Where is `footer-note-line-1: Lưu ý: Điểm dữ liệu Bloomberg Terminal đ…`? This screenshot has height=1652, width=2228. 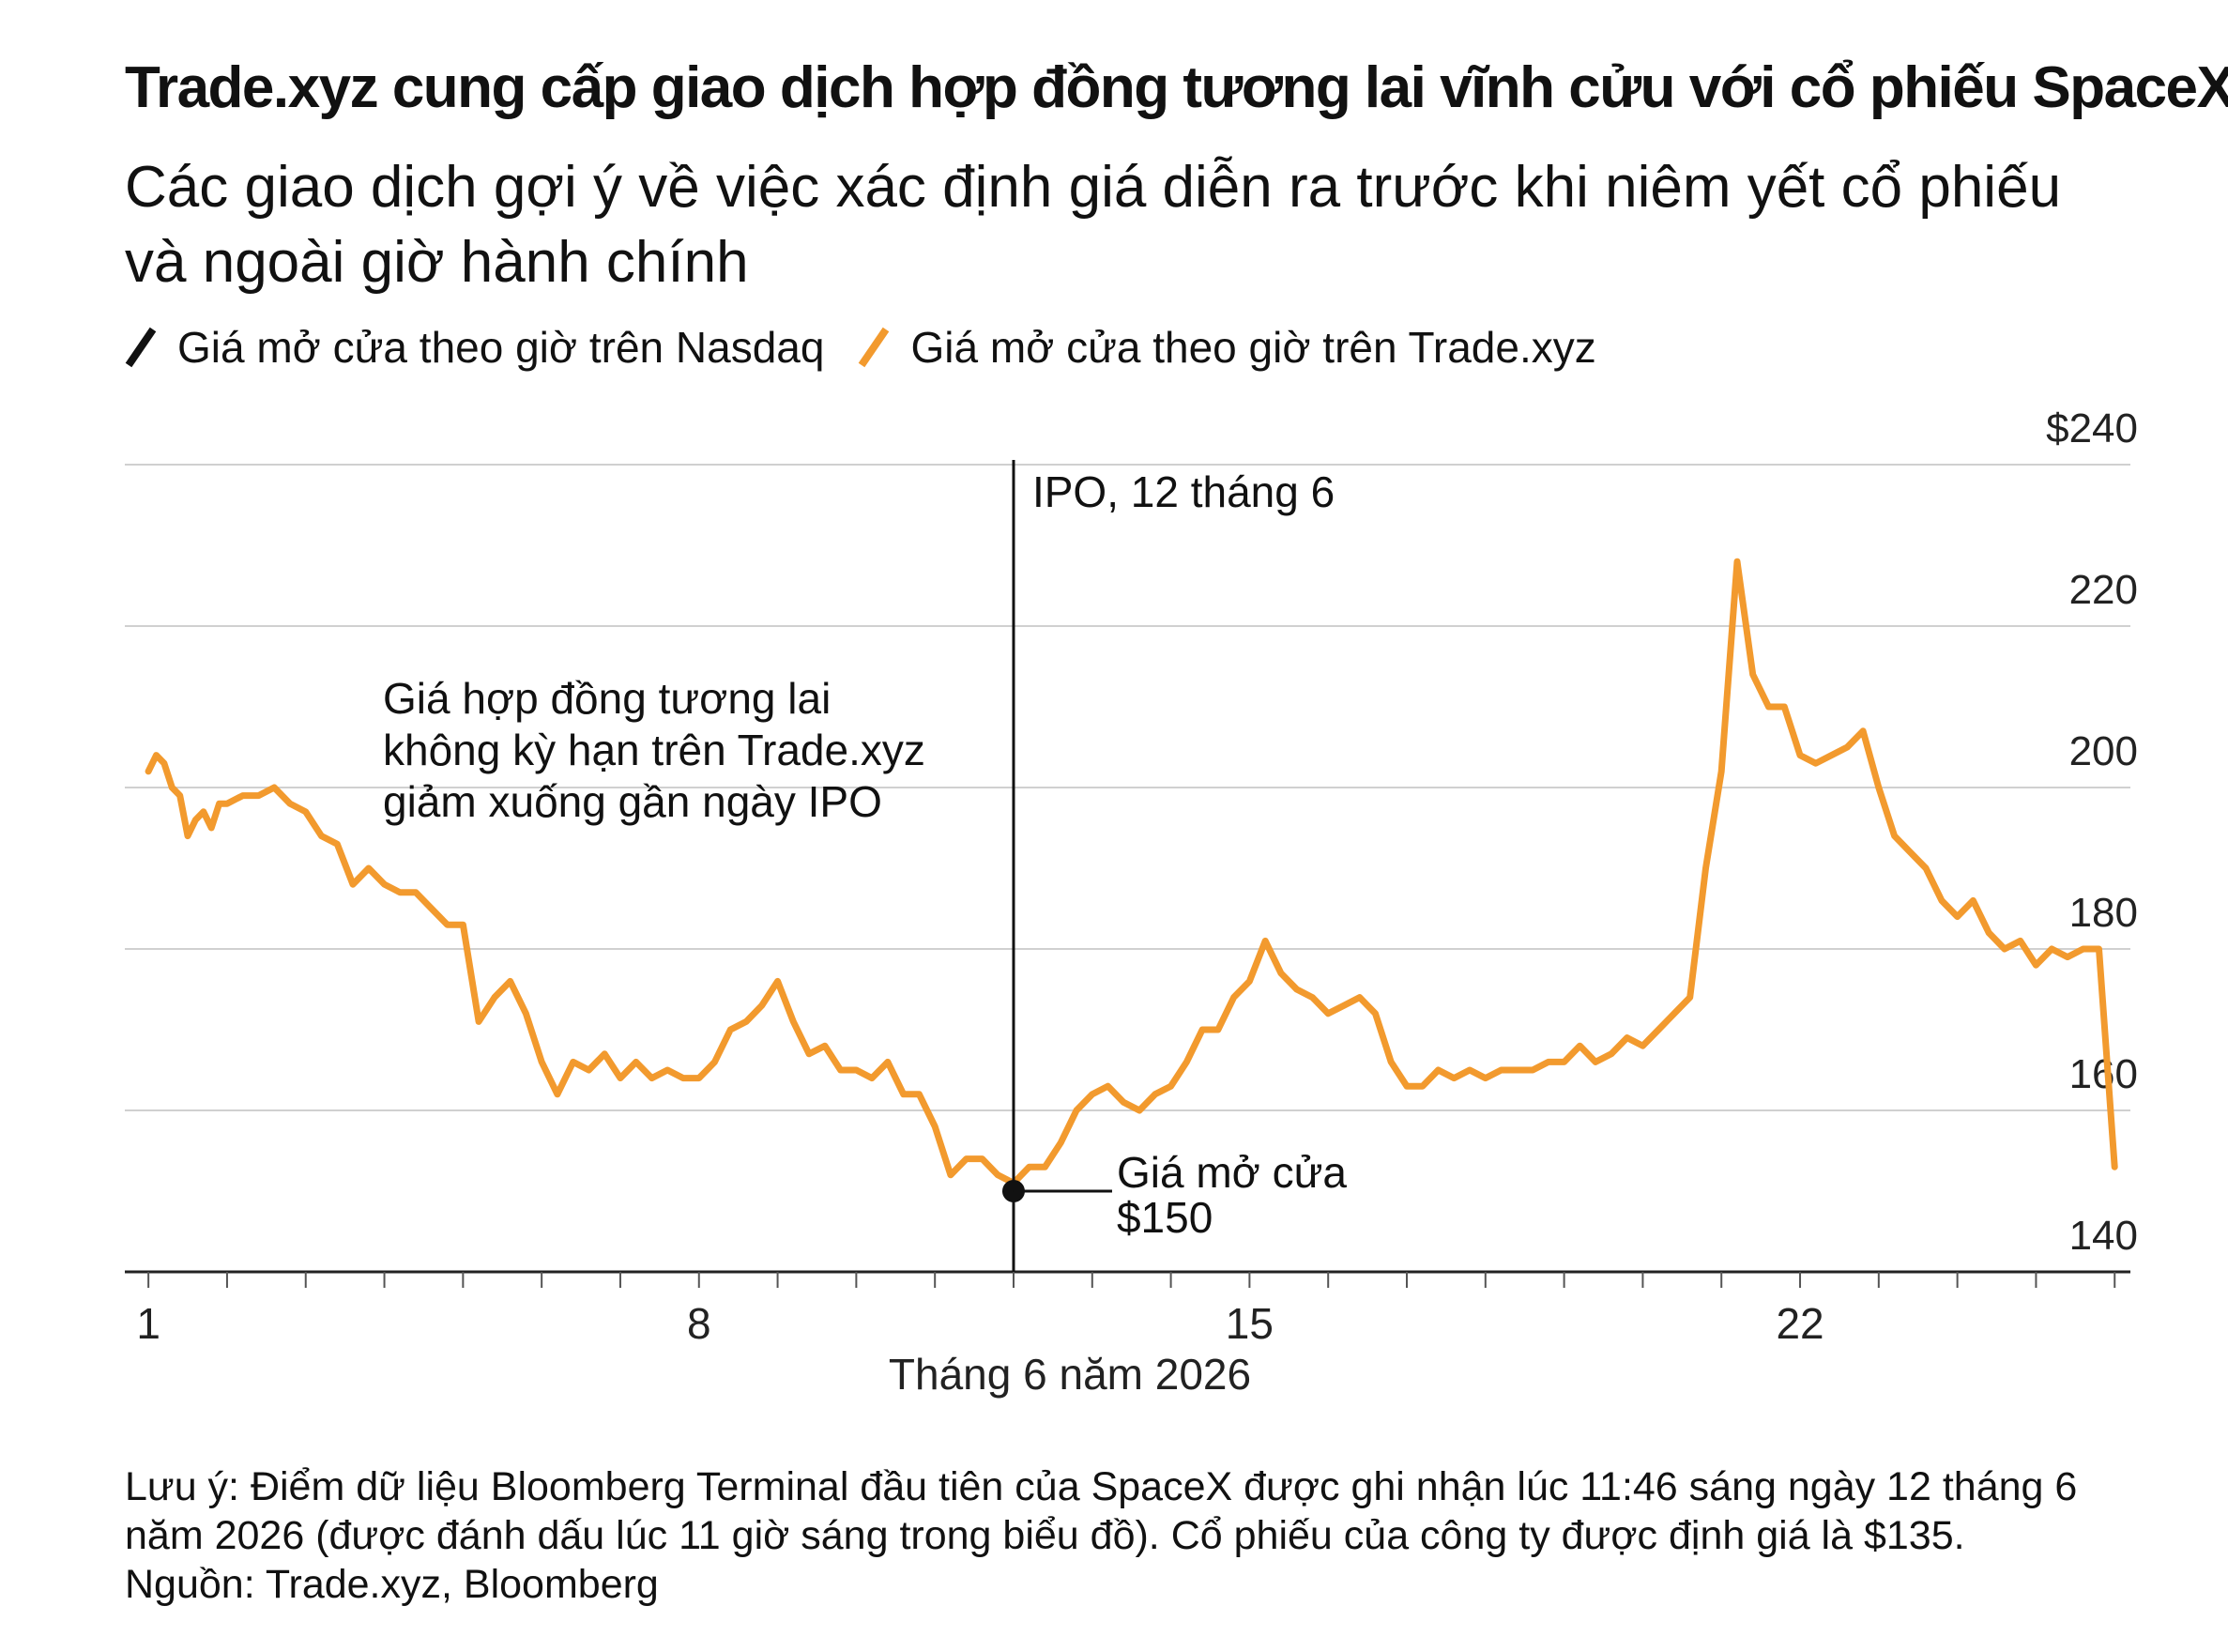
footer-note-line-1: Lưu ý: Điểm dữ liệu Bloomberg Terminal đ… is located at coordinates (1101, 1486).